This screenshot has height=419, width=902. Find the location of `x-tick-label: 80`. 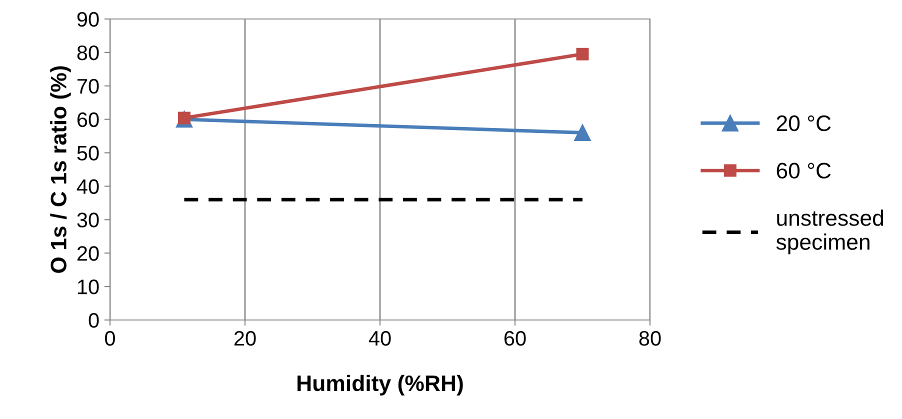

x-tick-label: 80 is located at coordinates (650, 338).